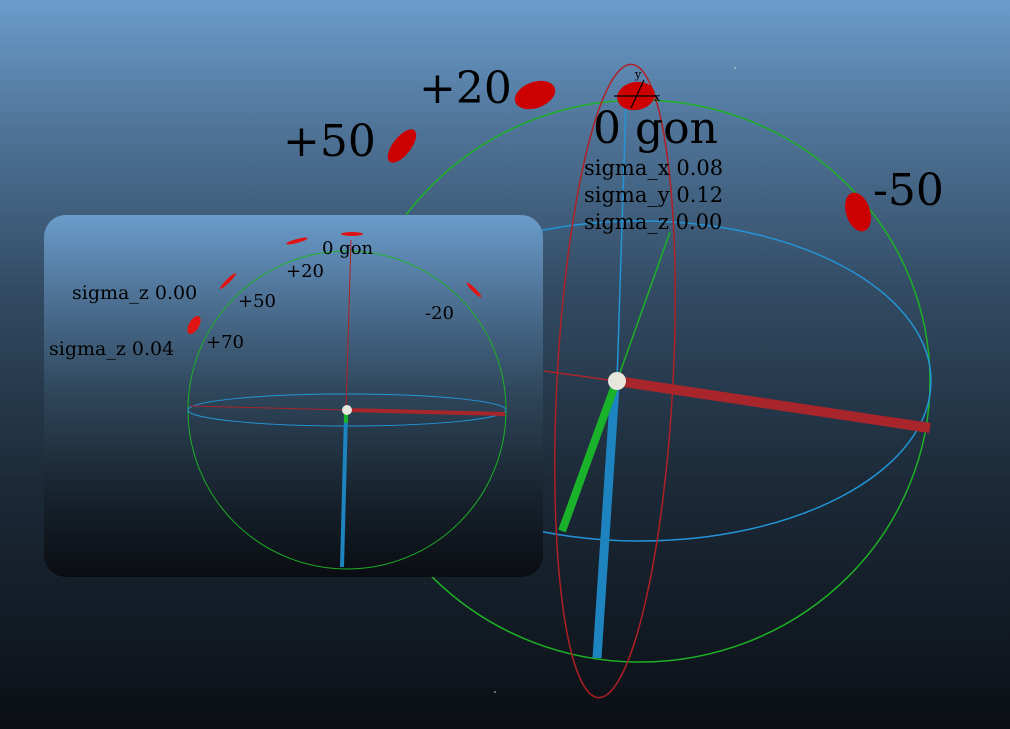 This screenshot has width=1010, height=729. Describe the element at coordinates (329, 141) in the screenshot. I see `angle-label-plus50: +50` at that location.